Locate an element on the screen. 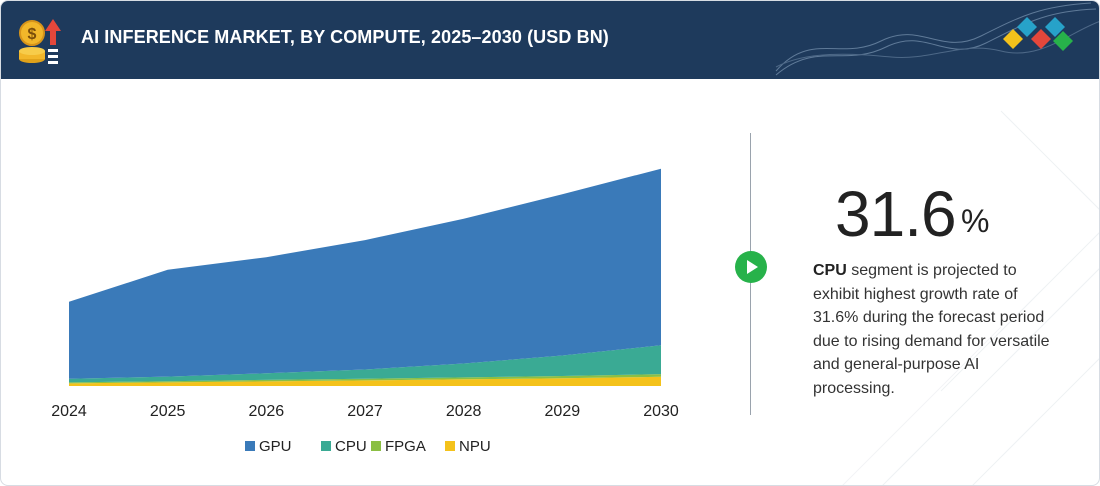 This screenshot has width=1100, height=486. brand-logo-icon is located at coordinates (1038, 34).